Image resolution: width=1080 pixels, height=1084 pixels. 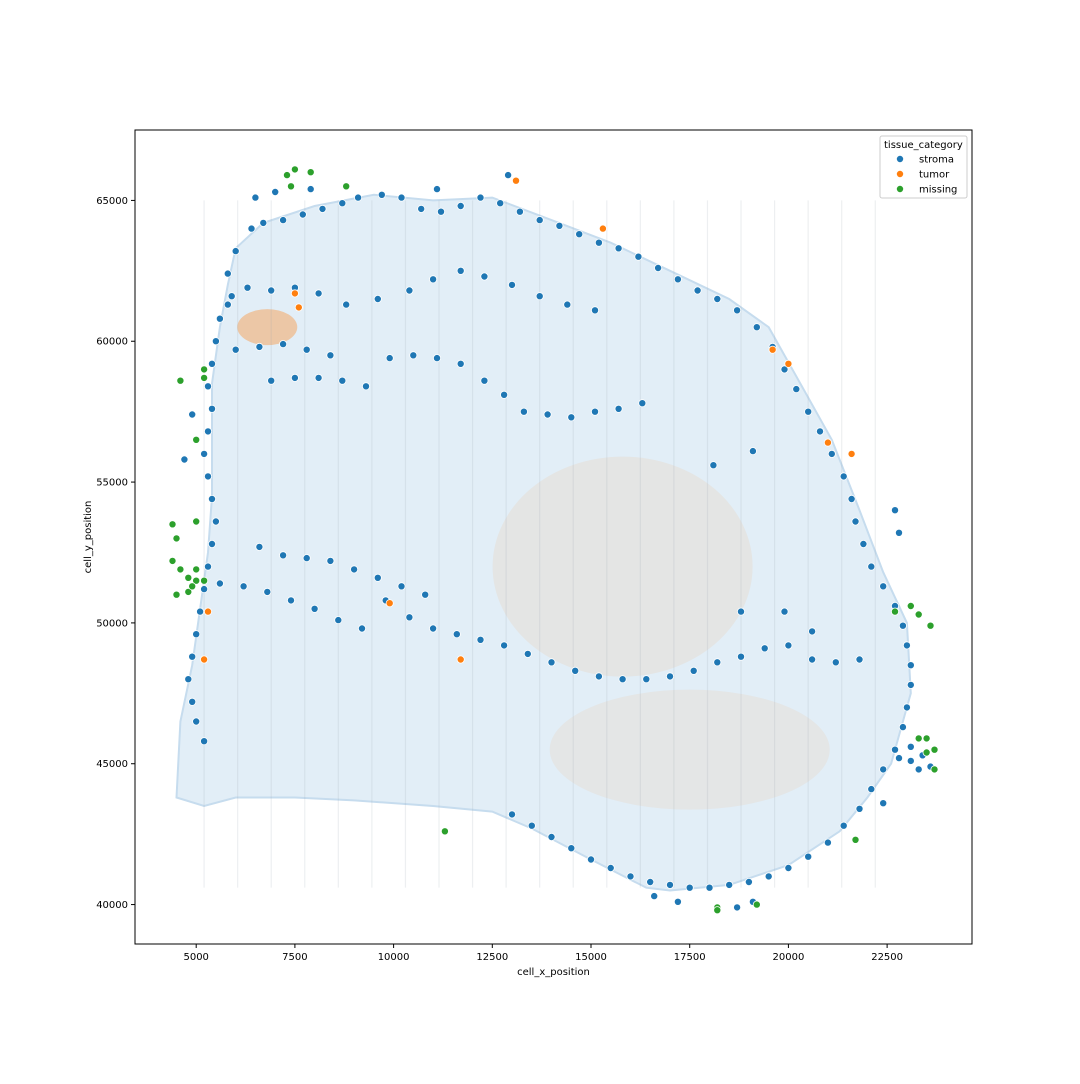 What do you see at coordinates (112, 342) in the screenshot?
I see `y-tick-label: 60000` at bounding box center [112, 342].